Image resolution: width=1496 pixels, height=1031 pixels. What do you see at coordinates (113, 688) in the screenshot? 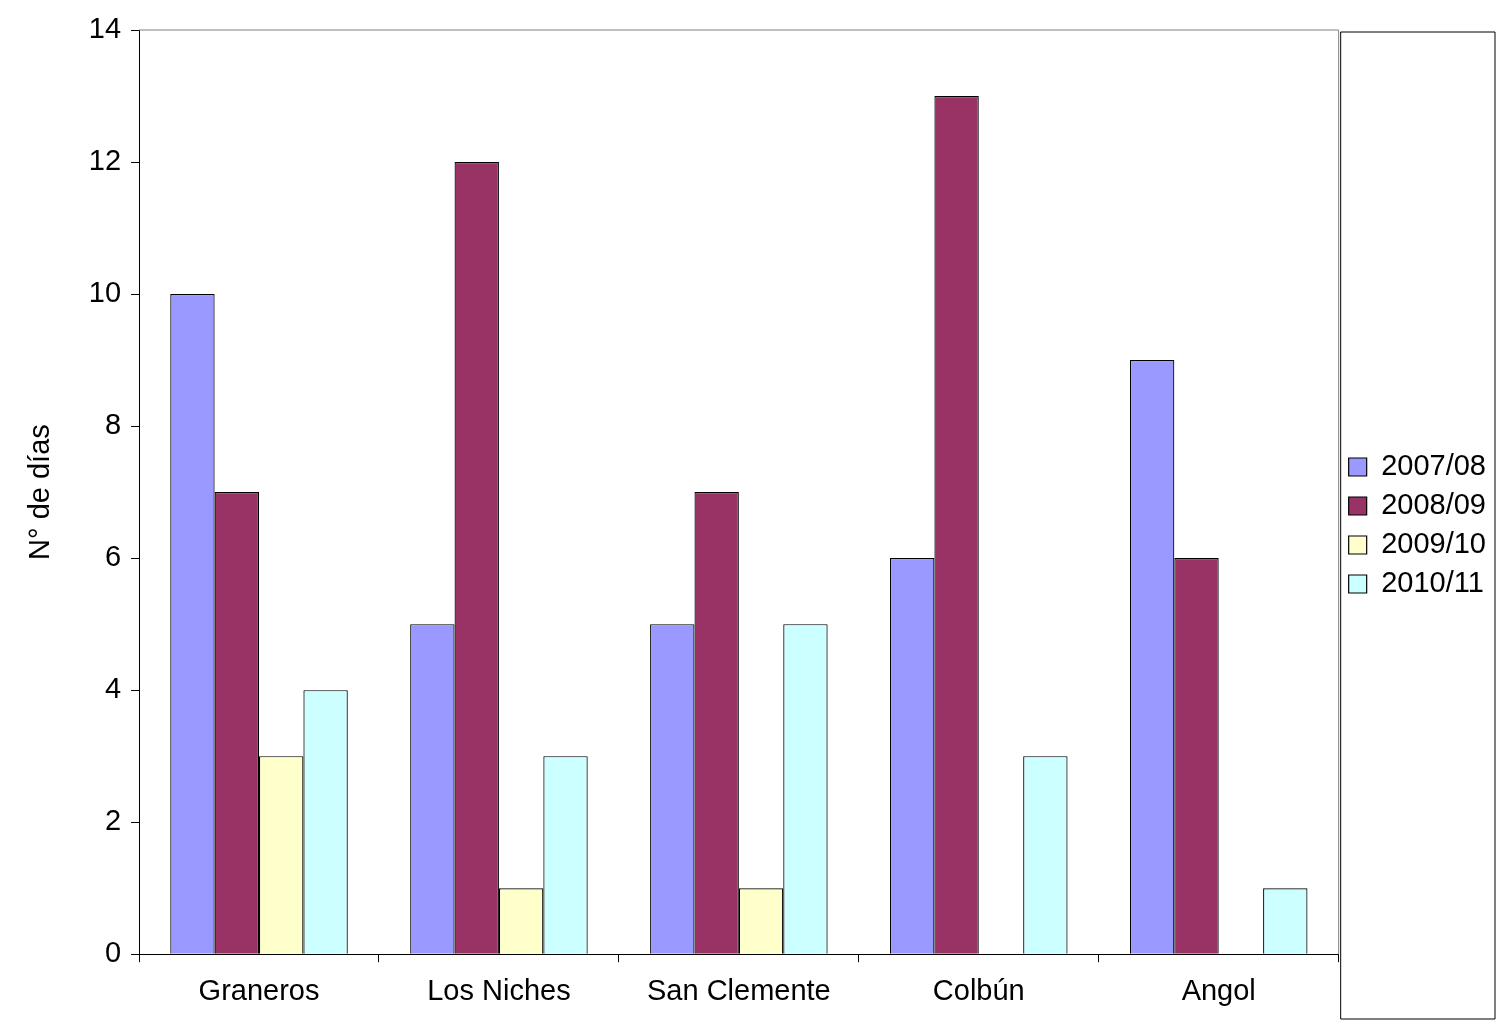
I see `y-tick-label: 4` at bounding box center [113, 688].